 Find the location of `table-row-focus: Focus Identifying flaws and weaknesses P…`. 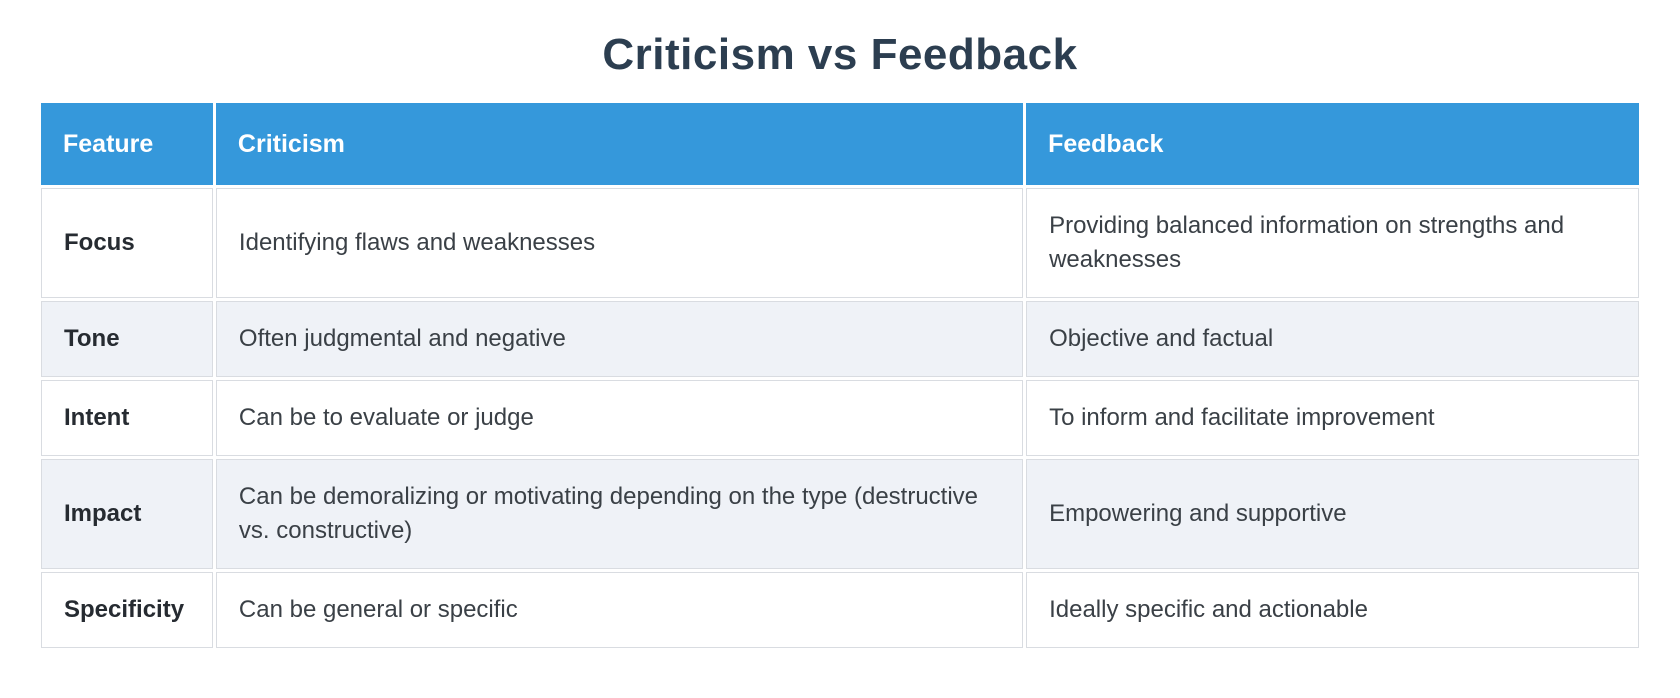

table-row-focus: Focus Identifying flaws and weaknesses P… is located at coordinates (840, 243).